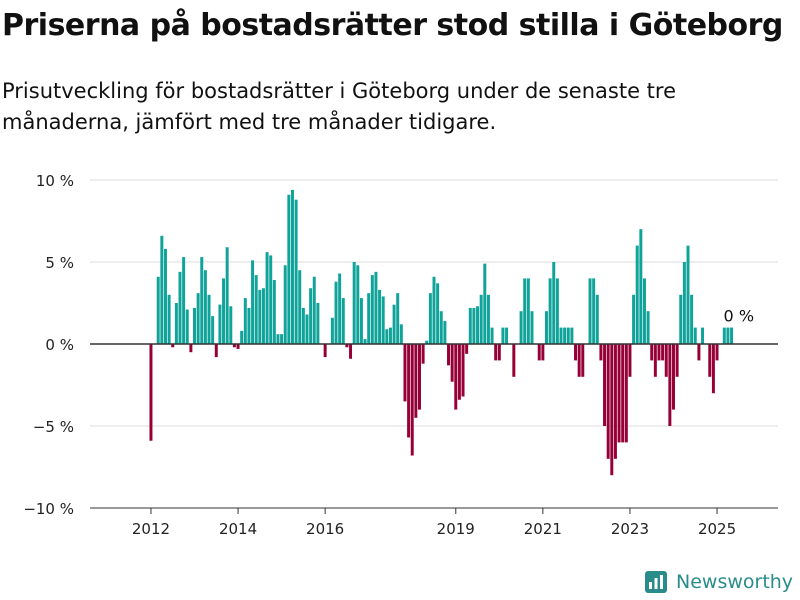 The image size is (800, 600). I want to click on y-tick-label: 5 %, so click(59, 263).